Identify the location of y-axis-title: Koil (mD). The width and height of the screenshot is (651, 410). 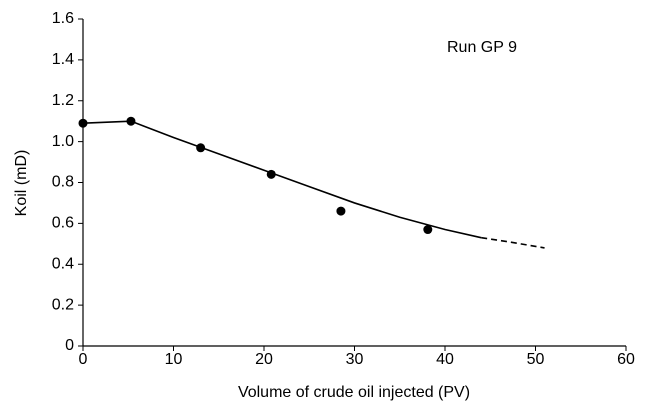
(21, 183).